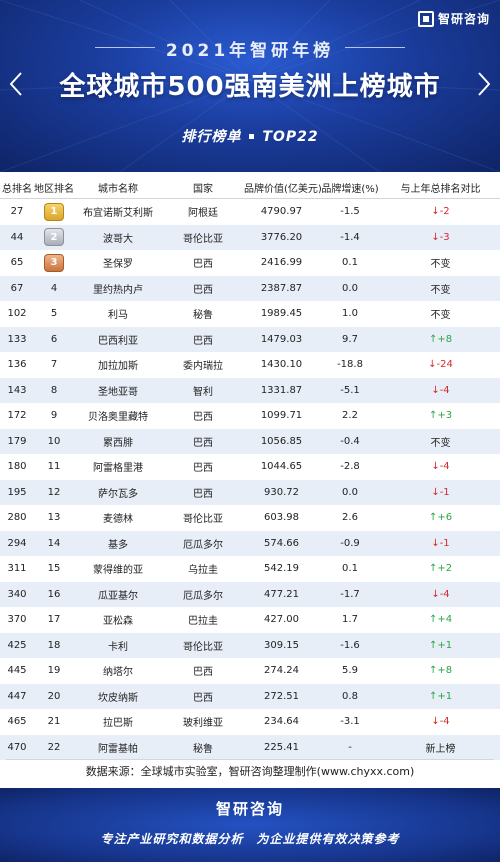 Image resolution: width=500 pixels, height=862 pixels. Describe the element at coordinates (118, 520) in the screenshot. I see `city-cell: 麦德林` at that location.